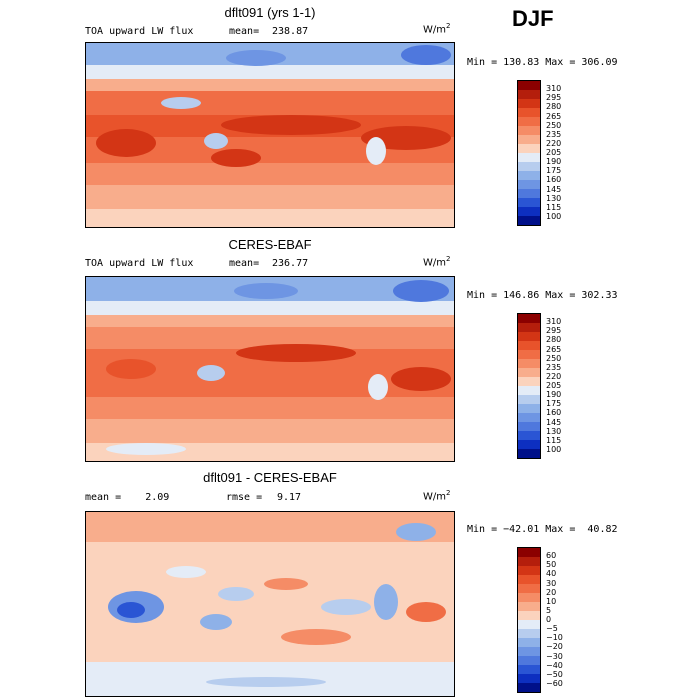  What do you see at coordinates (551, 583) in the screenshot?
I see `panel3-tick: 30` at bounding box center [551, 583].